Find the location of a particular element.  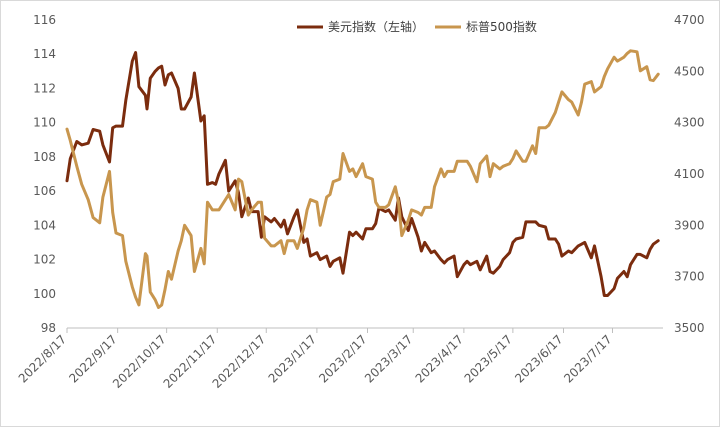

y-right-tick-label: 4500 is located at coordinates (689, 71).